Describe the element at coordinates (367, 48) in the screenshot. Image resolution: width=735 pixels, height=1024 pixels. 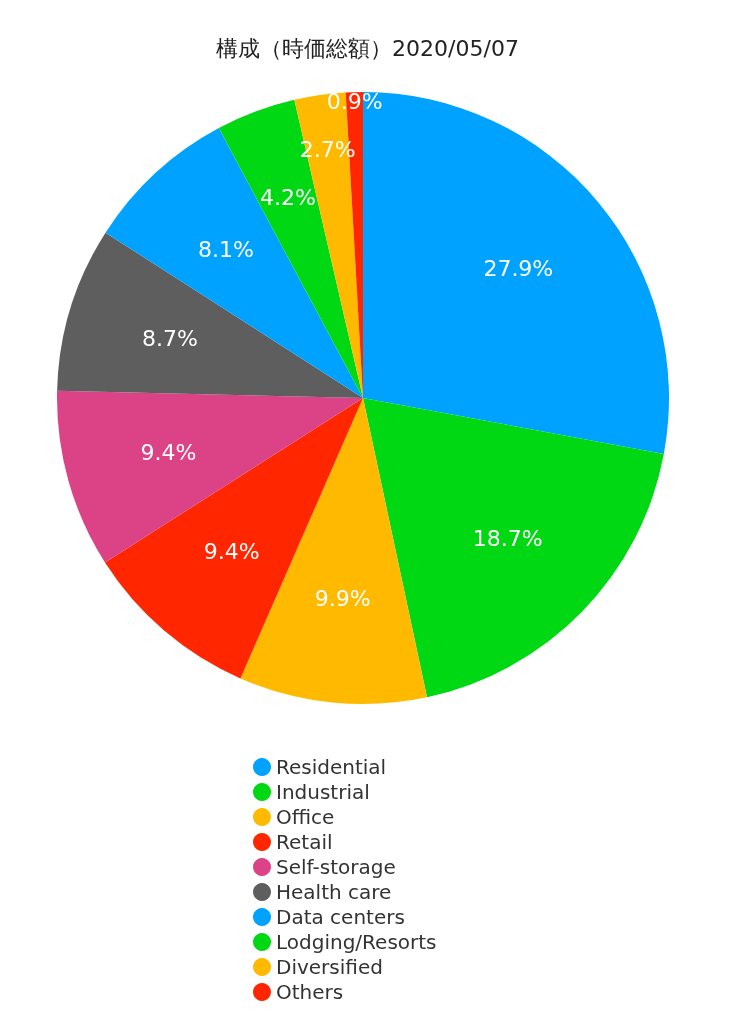
I see `chart-title: 構成（時価総額）2020/05/07` at that location.